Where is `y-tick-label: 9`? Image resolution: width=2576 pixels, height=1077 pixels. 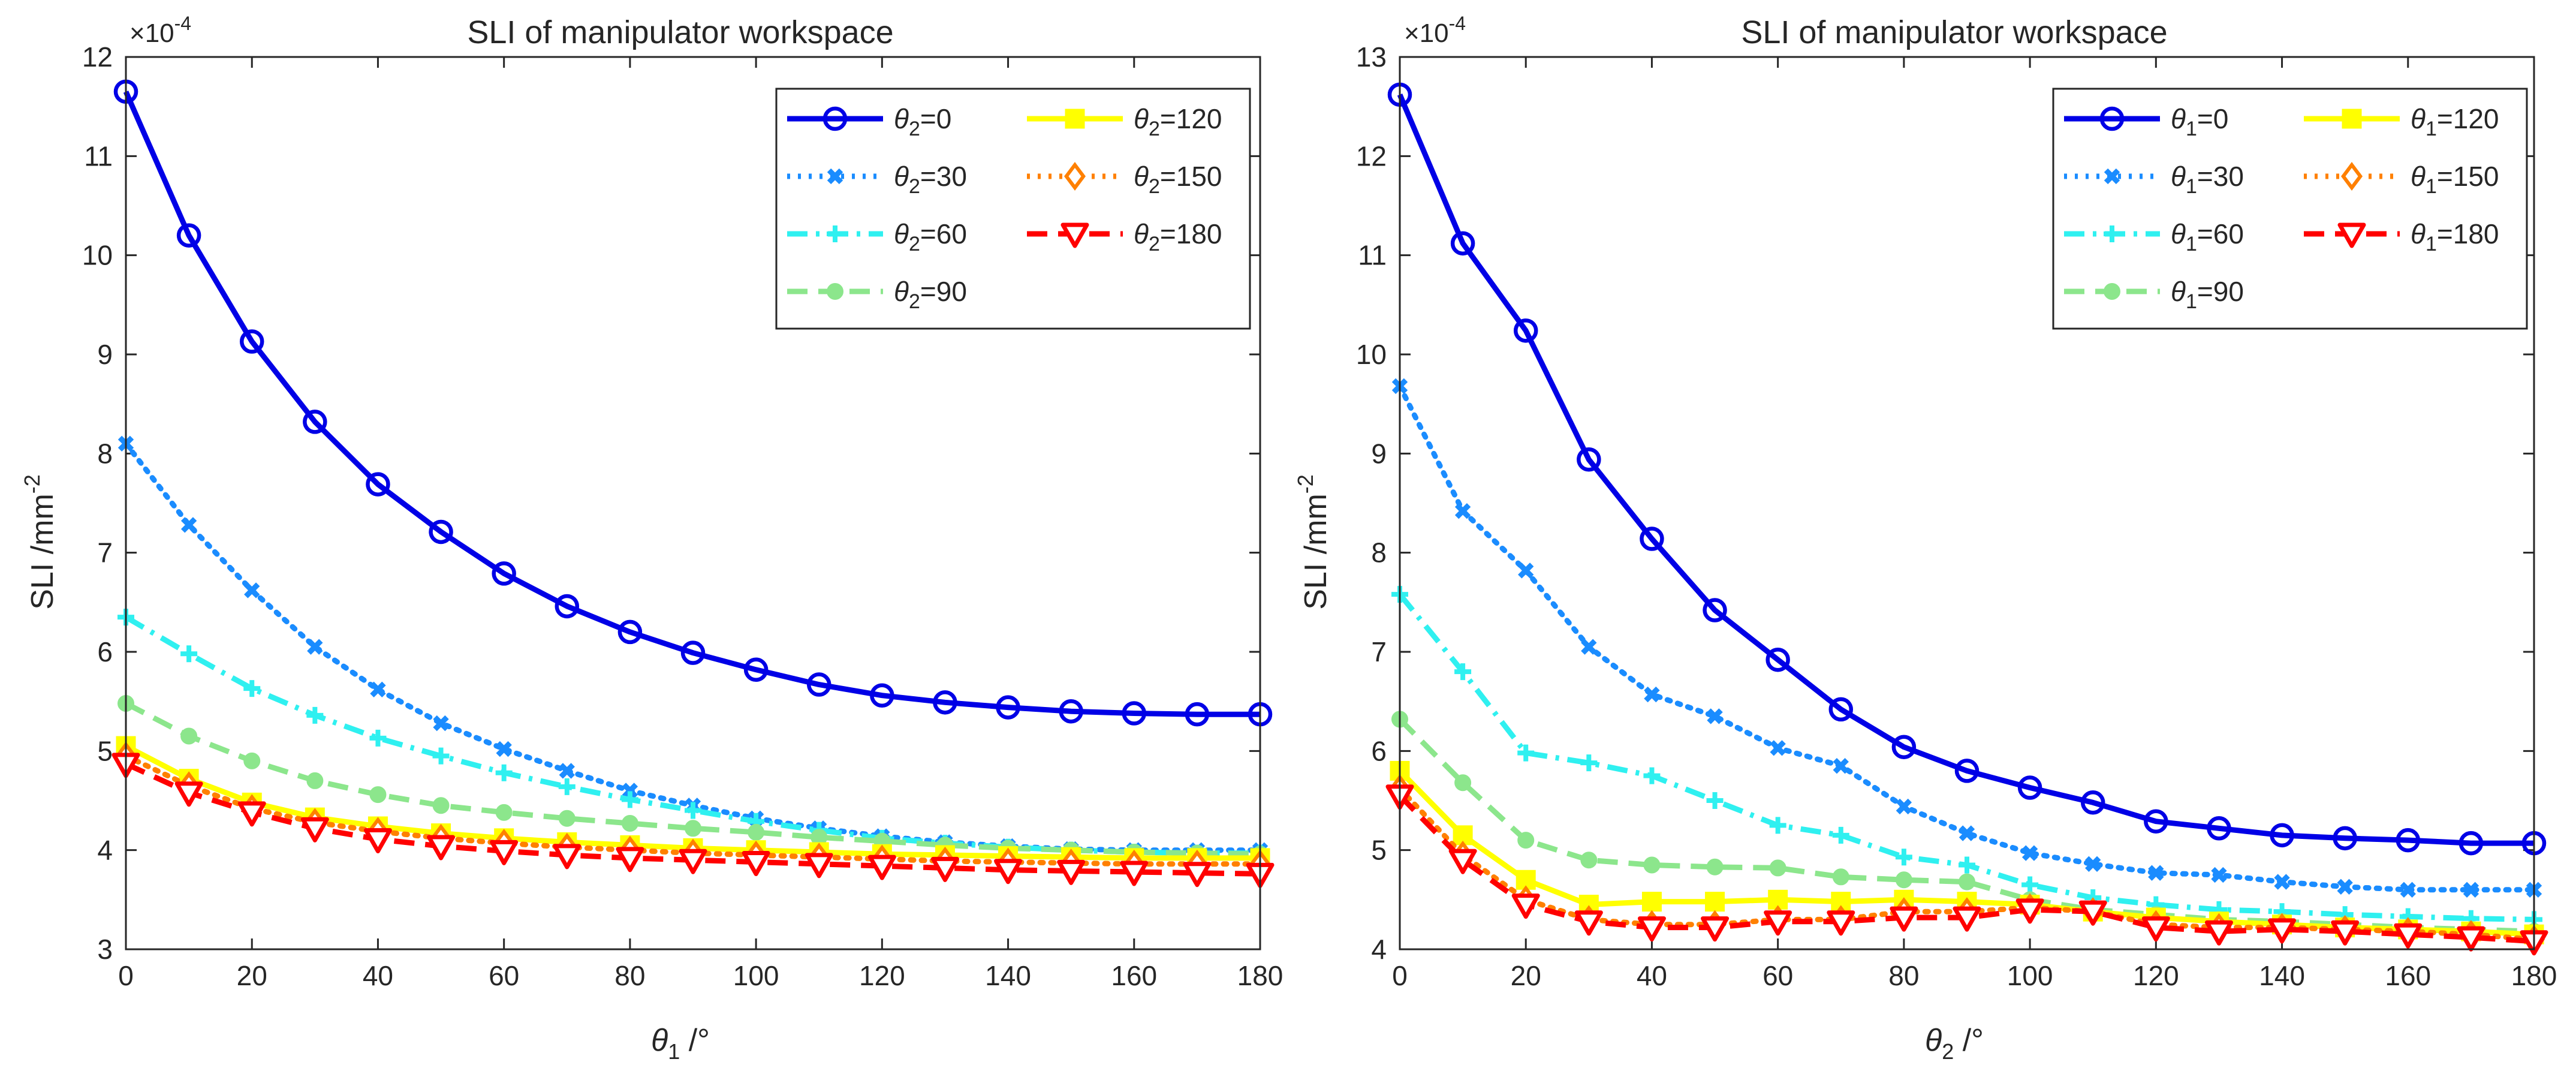 y-tick-label: 9 is located at coordinates (105, 354).